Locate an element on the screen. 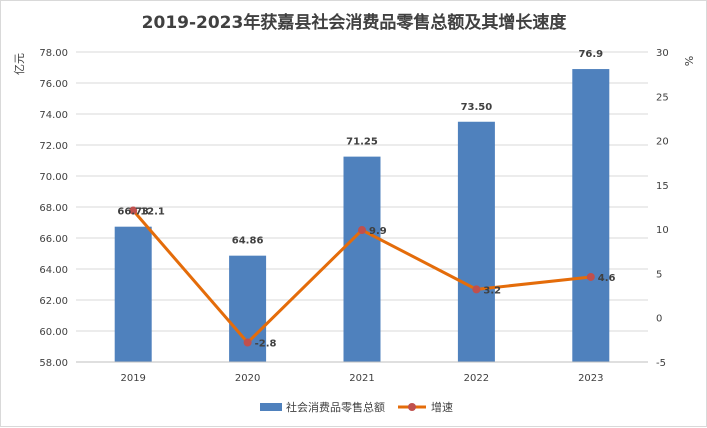 The width and height of the screenshot is (707, 428). legend-swatch-bar is located at coordinates (271, 407).